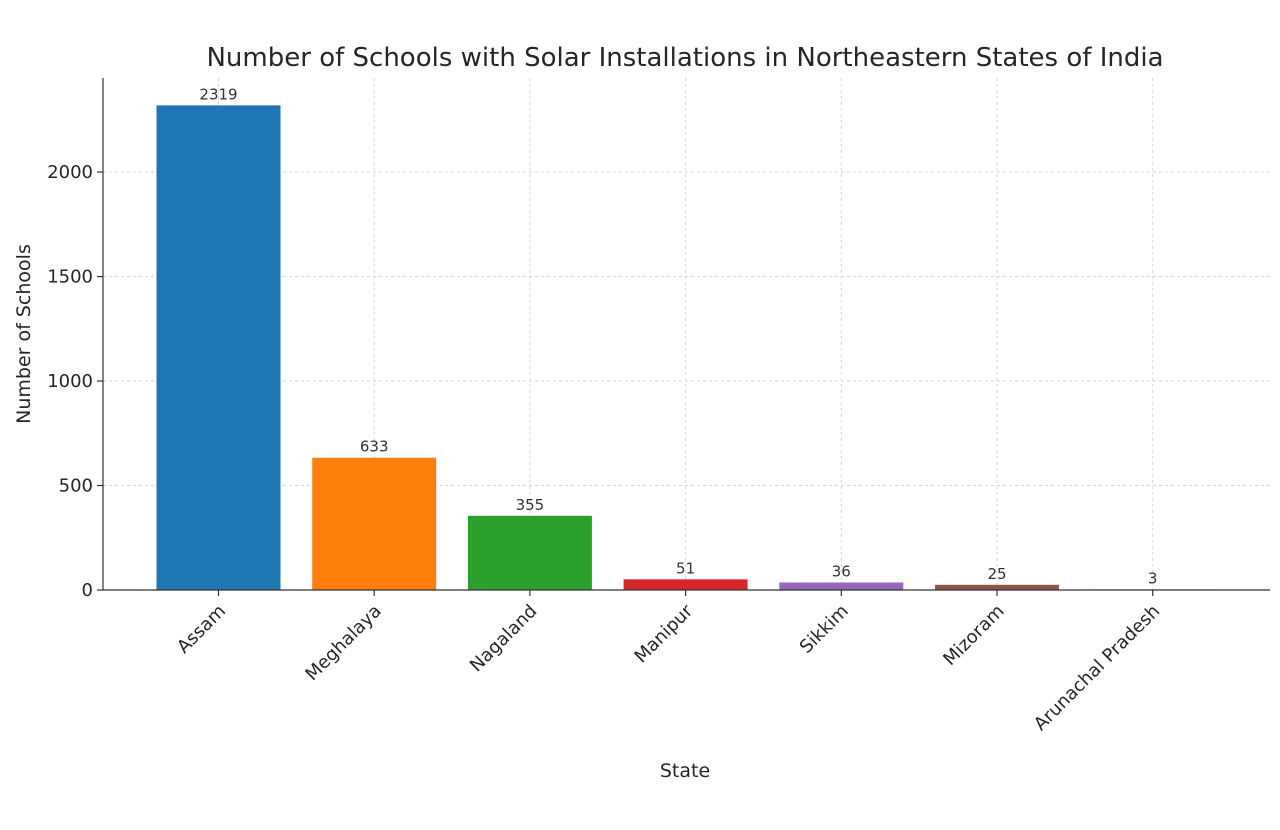 This screenshot has height=830, width=1280. I want to click on data-label: 3, so click(1153, 578).